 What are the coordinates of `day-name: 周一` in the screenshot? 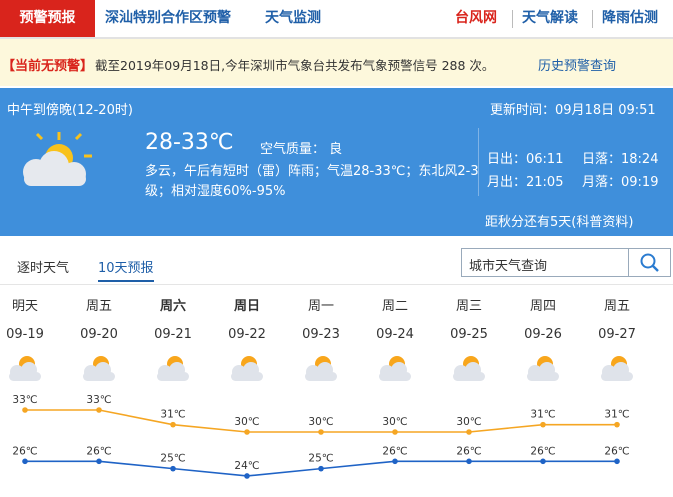 It's located at (321, 306).